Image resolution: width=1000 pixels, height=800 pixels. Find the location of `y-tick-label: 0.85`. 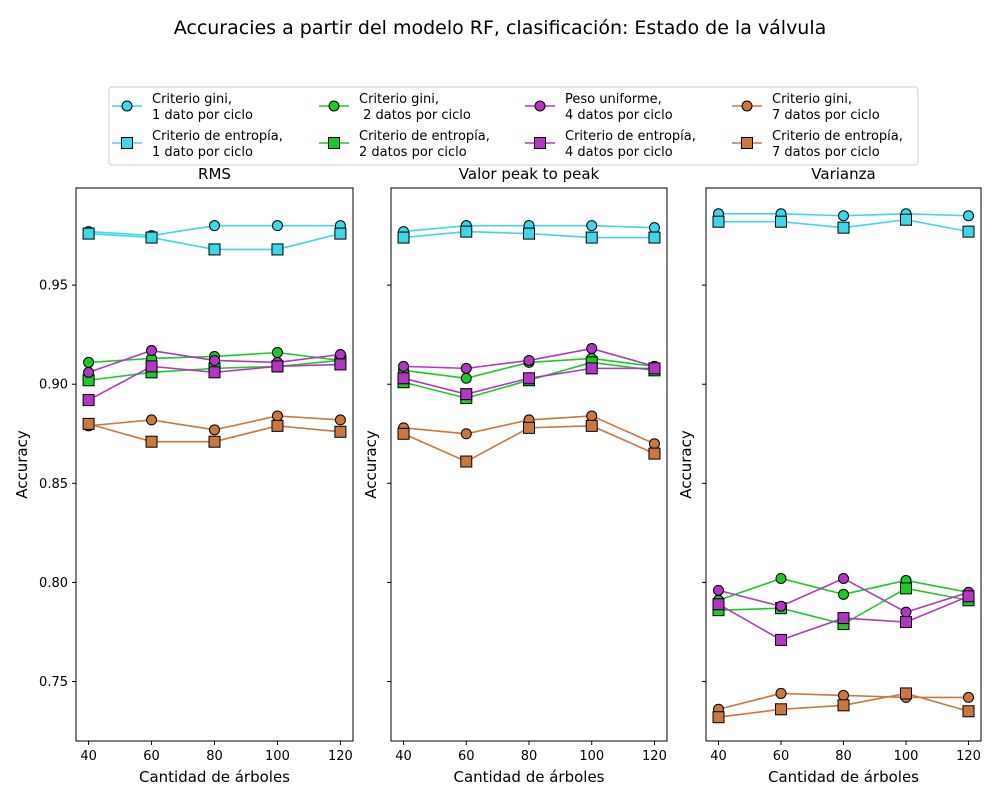

y-tick-label: 0.85 is located at coordinates (53, 484).